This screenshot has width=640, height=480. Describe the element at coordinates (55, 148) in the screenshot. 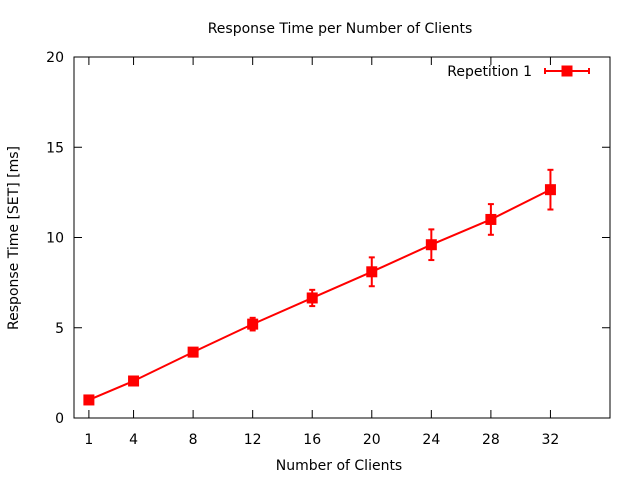

I see `y-tick-label: 15` at that location.